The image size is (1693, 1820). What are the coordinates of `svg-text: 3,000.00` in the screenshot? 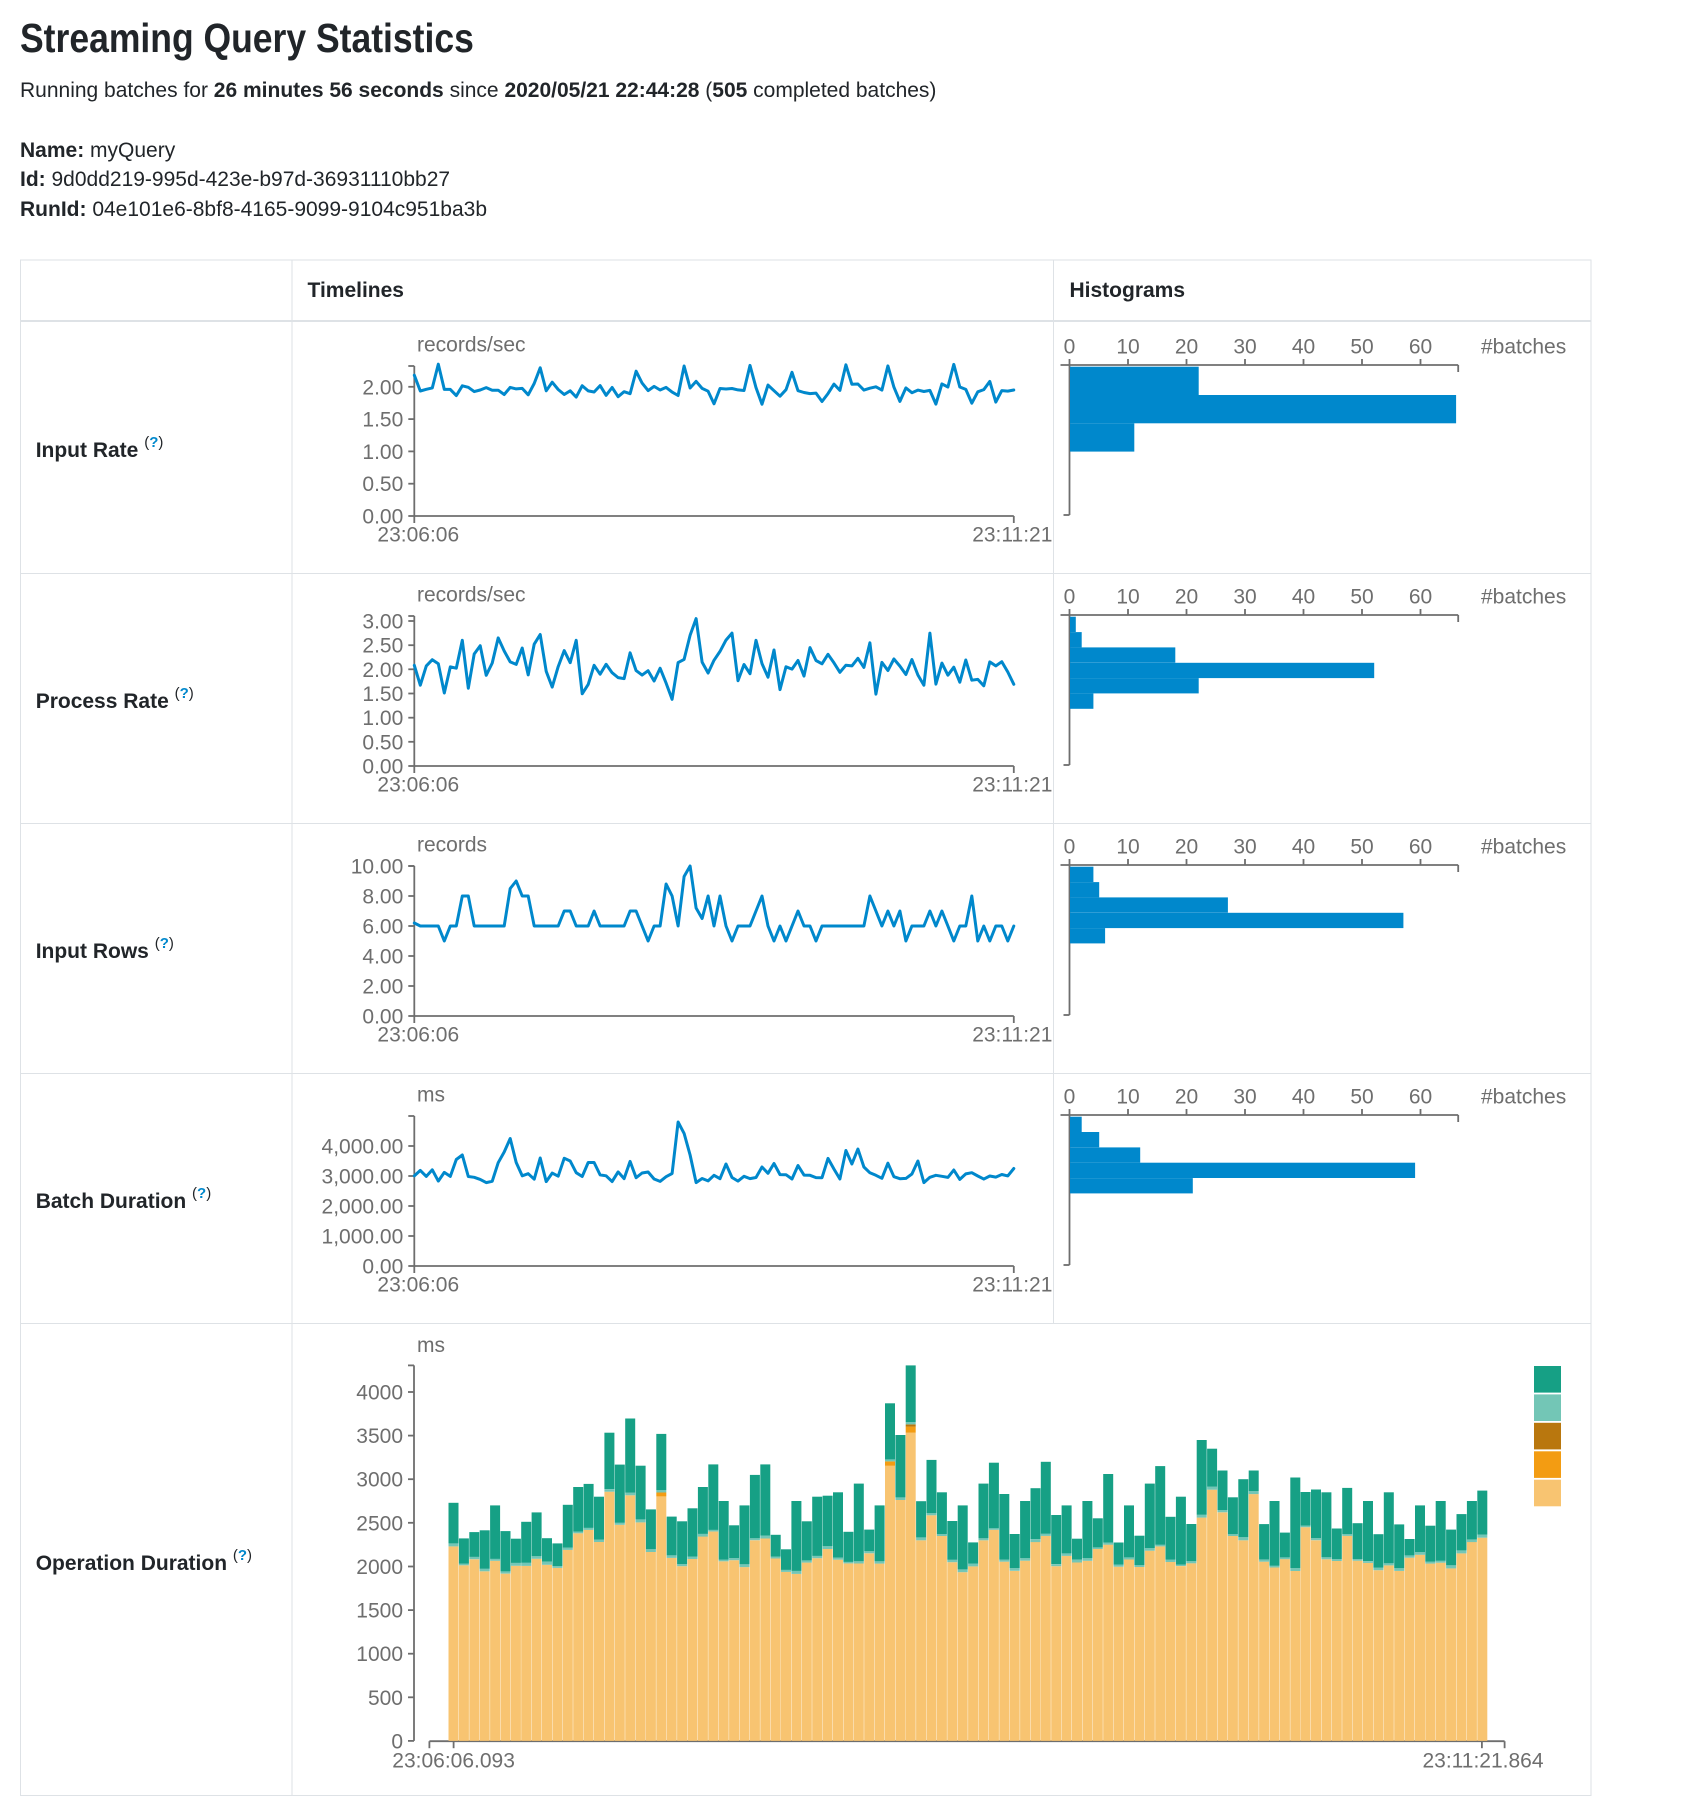 It's located at (363, 1177).